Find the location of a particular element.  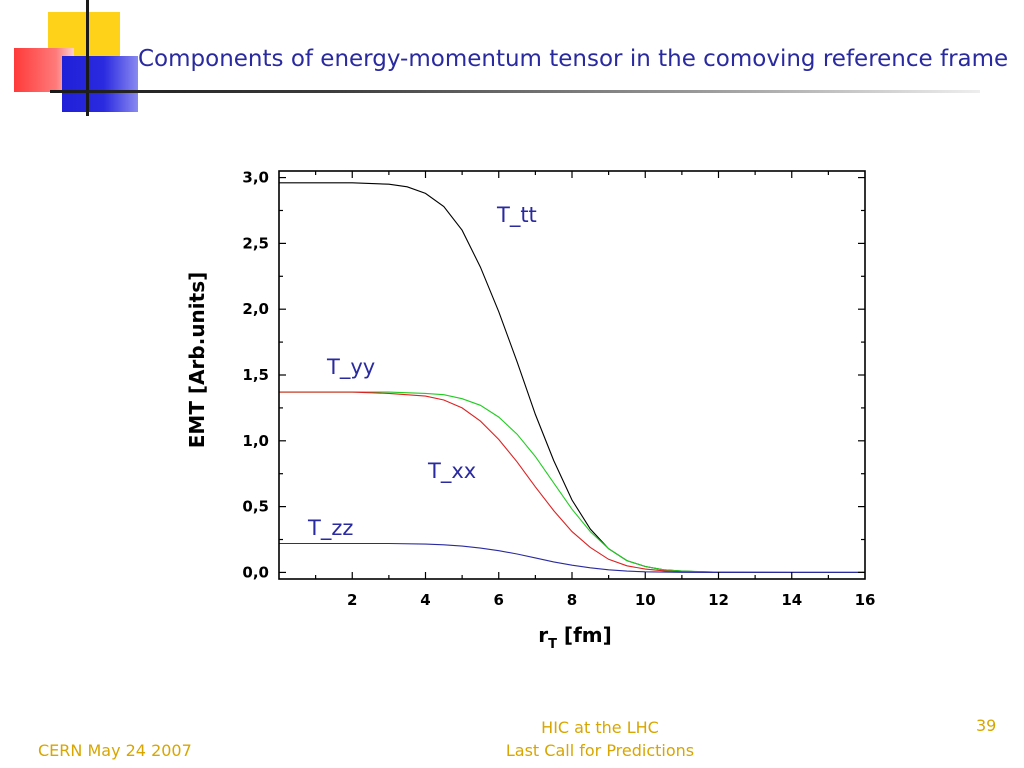

x-tick-label: 6 is located at coordinates (499, 600).